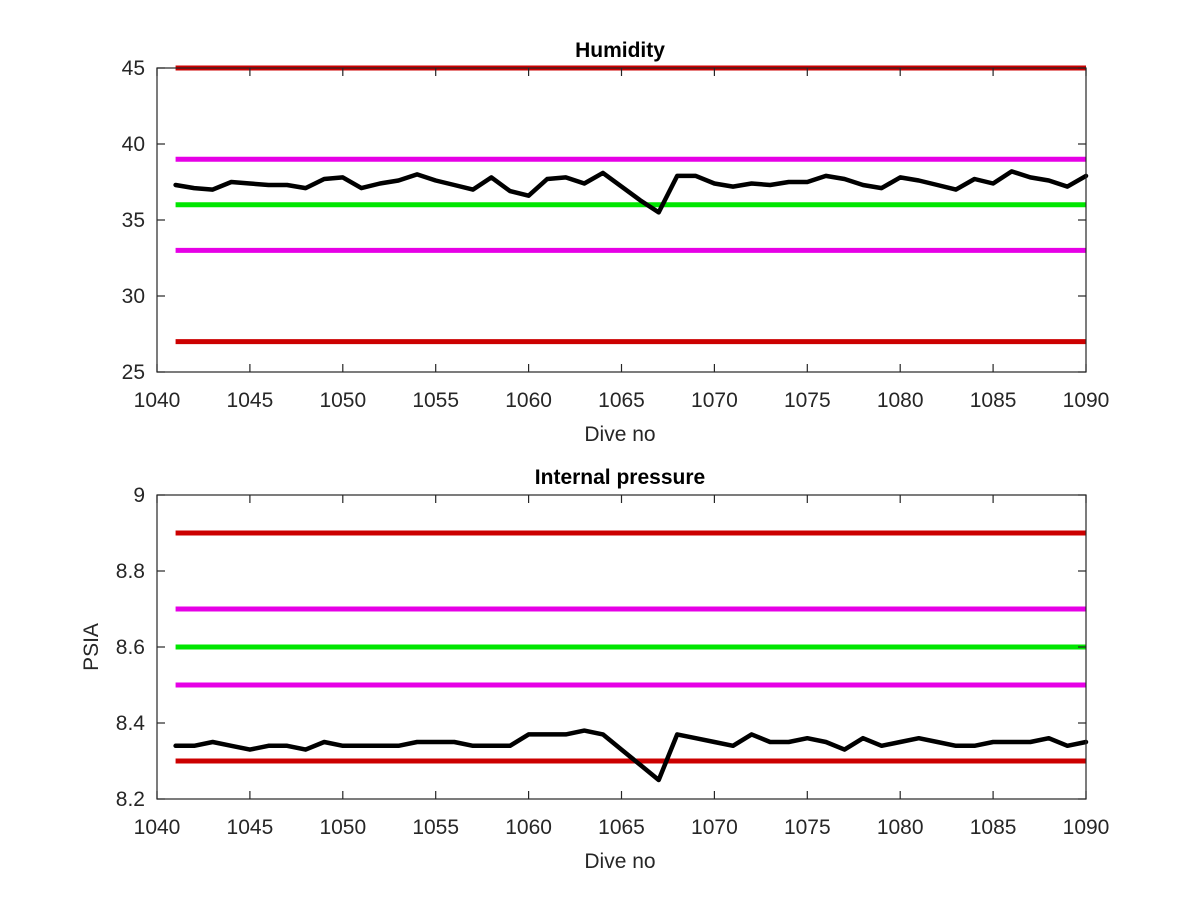  What do you see at coordinates (900, 400) in the screenshot?
I see `humidity-xtick-label: 1080` at bounding box center [900, 400].